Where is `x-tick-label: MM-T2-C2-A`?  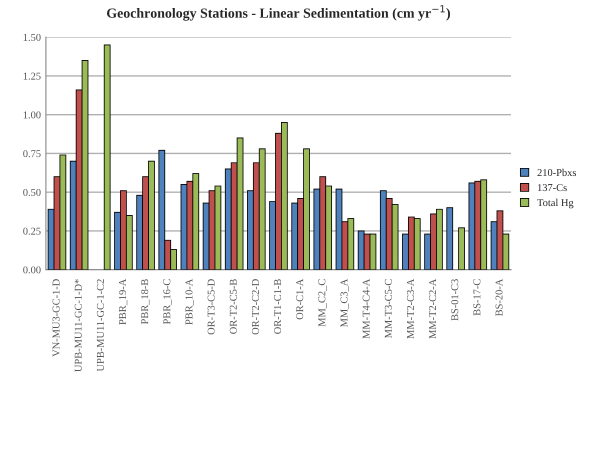 x-tick-label: MM-T2-C2-A is located at coordinates (432, 308).